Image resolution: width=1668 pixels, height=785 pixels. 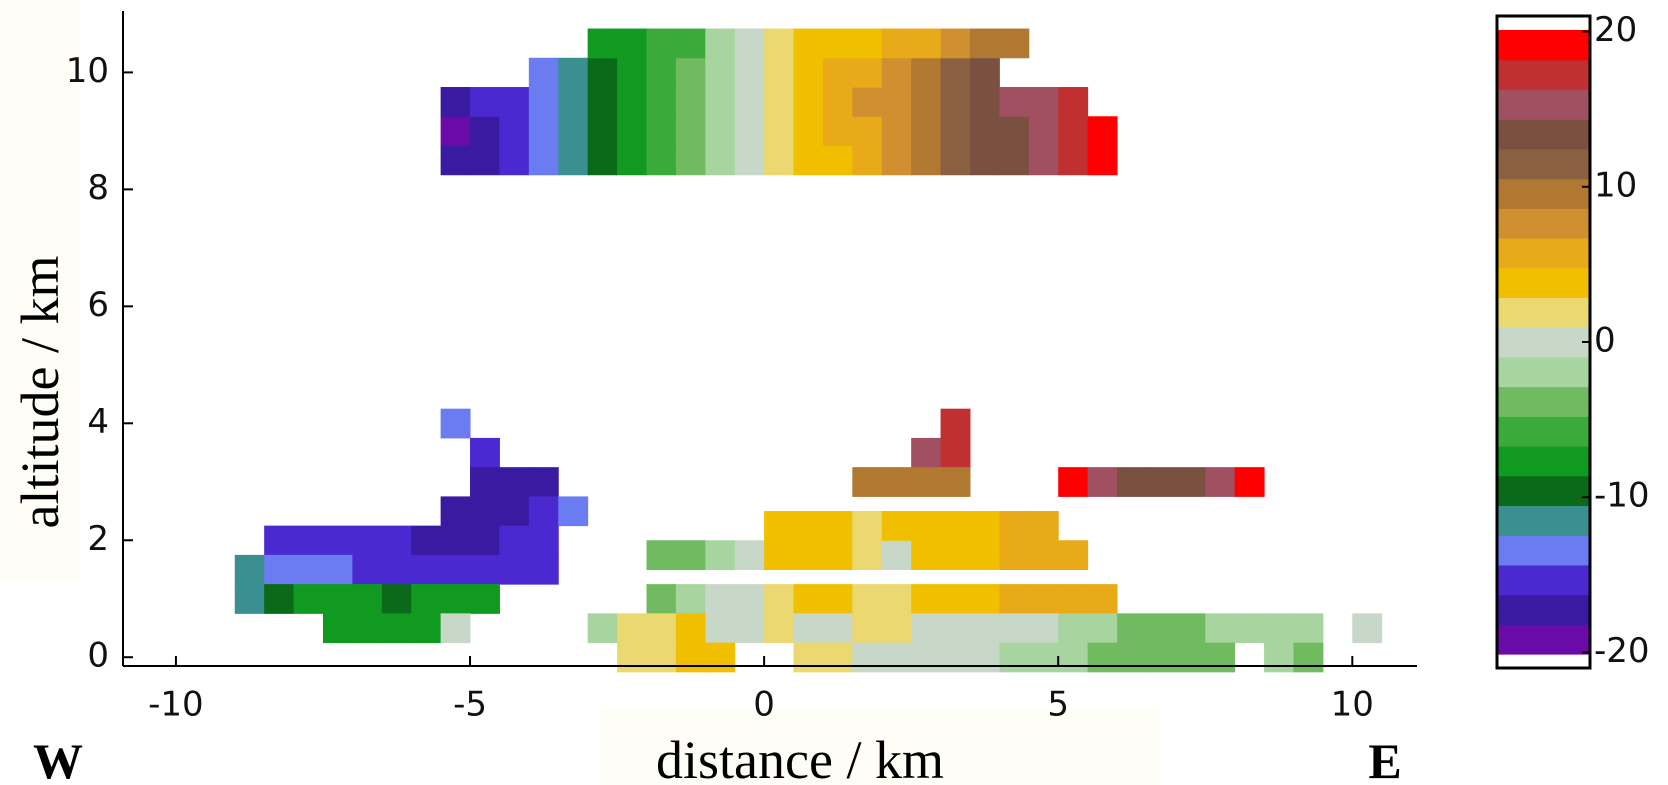 I want to click on y-tick-label: 8, so click(x=98, y=188).